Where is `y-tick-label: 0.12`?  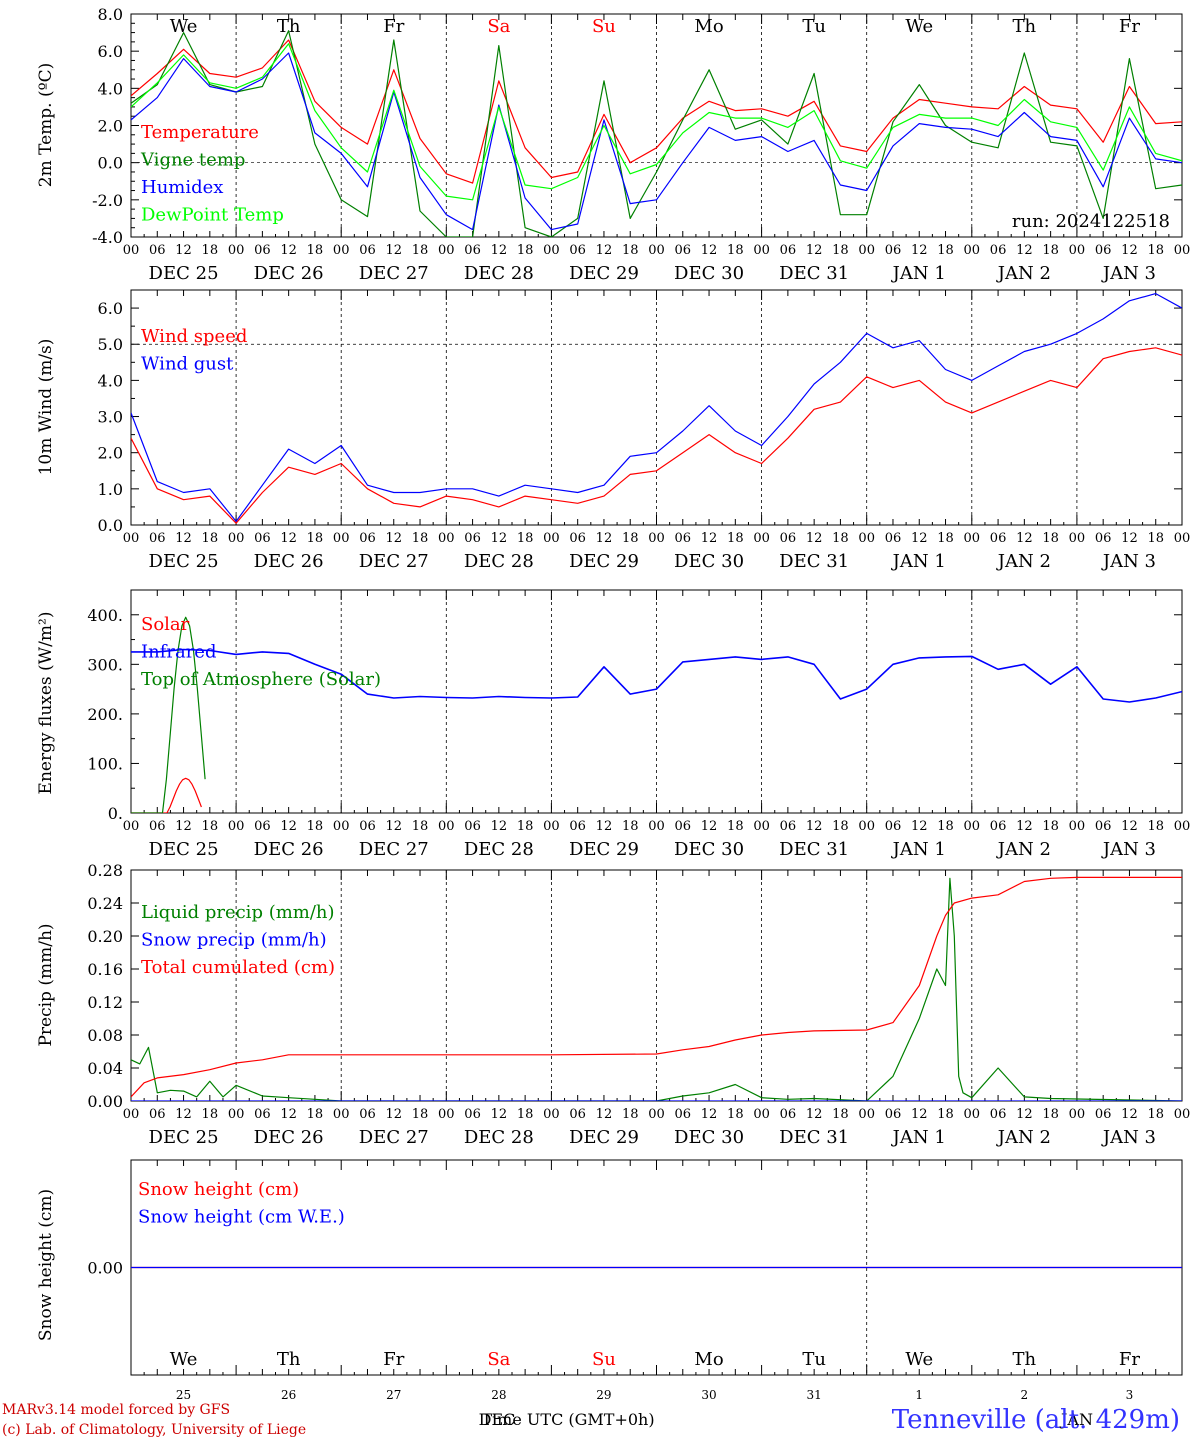
y-tick-label: 0.12 is located at coordinates (105, 1002).